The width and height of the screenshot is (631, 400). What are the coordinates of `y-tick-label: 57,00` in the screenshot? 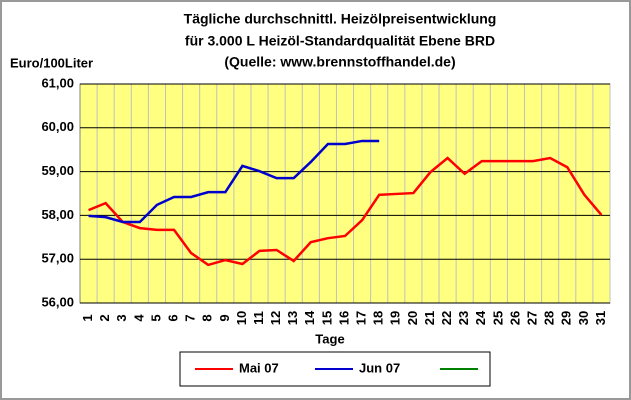 It's located at (57, 258).